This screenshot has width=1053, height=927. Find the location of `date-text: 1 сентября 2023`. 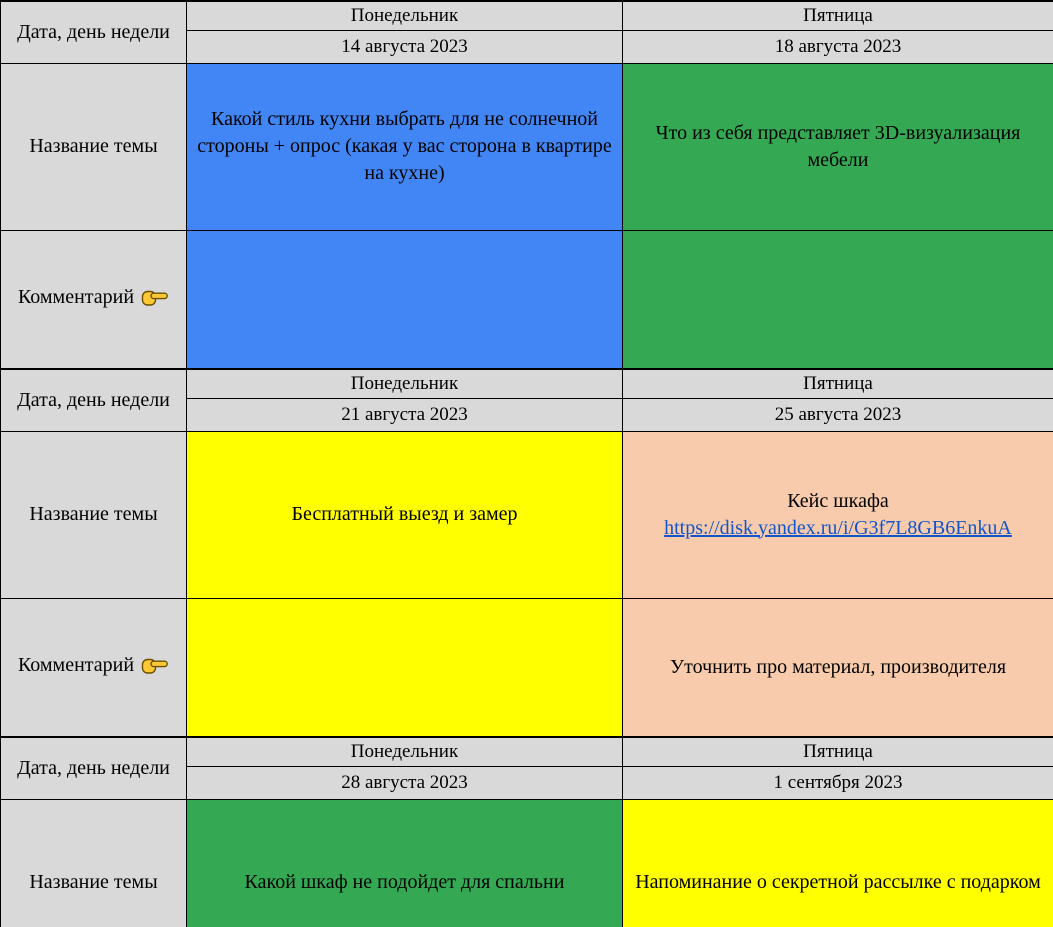

date-text: 1 сентября 2023 is located at coordinates (838, 782).